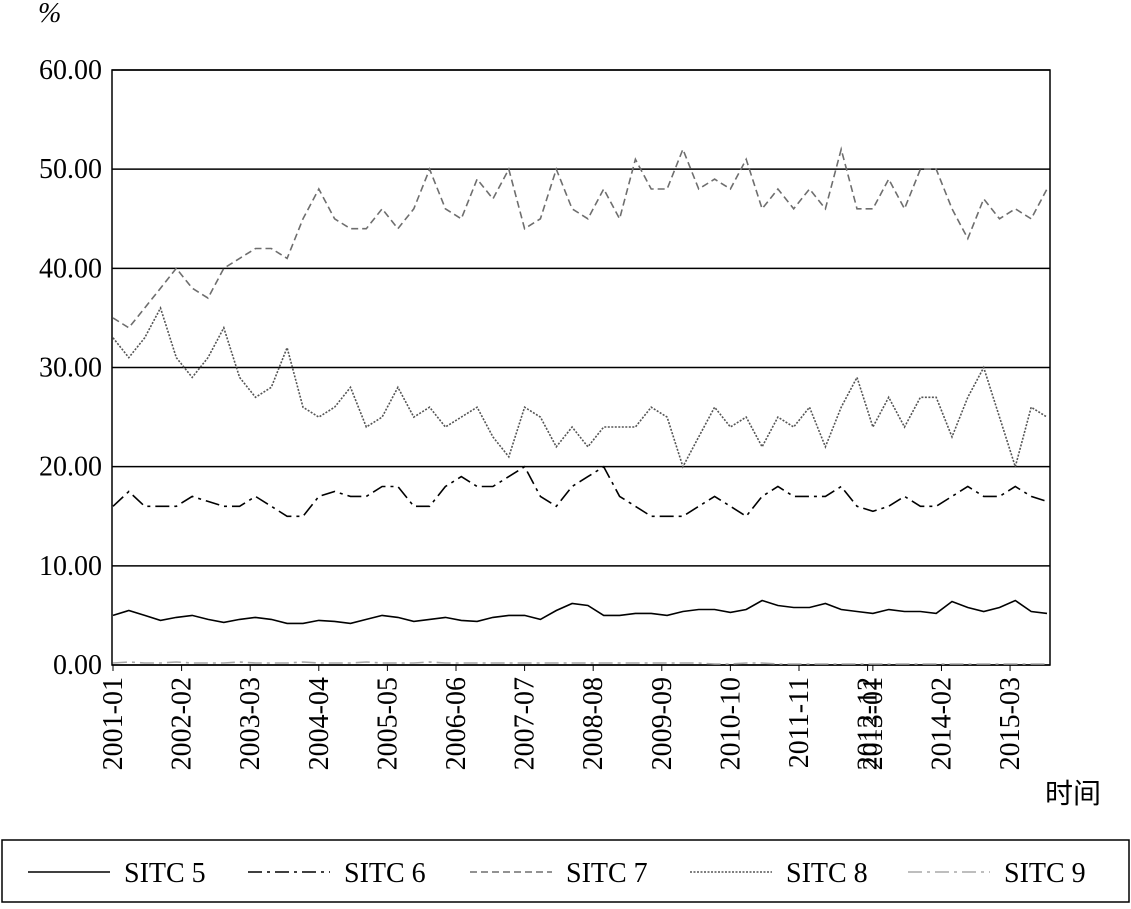  I want to click on x-tick-label: 2013-01, so click(873, 723).